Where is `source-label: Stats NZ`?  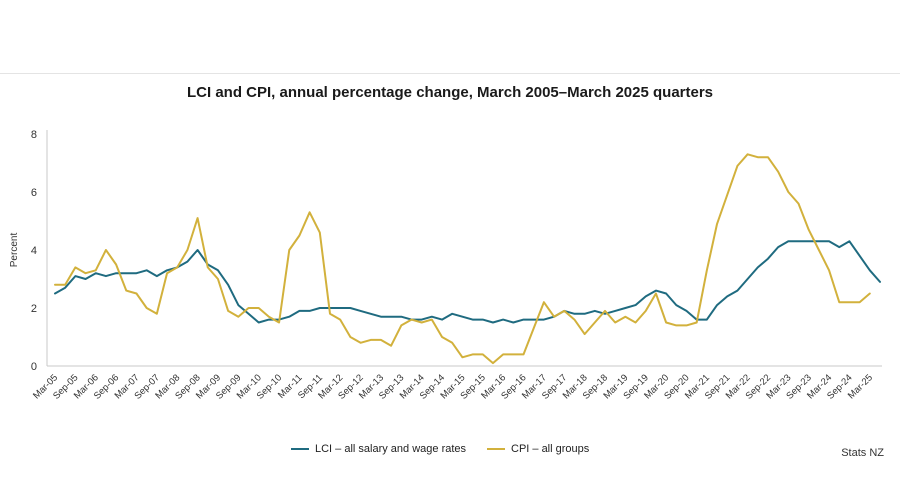 source-label: Stats NZ is located at coordinates (862, 453).